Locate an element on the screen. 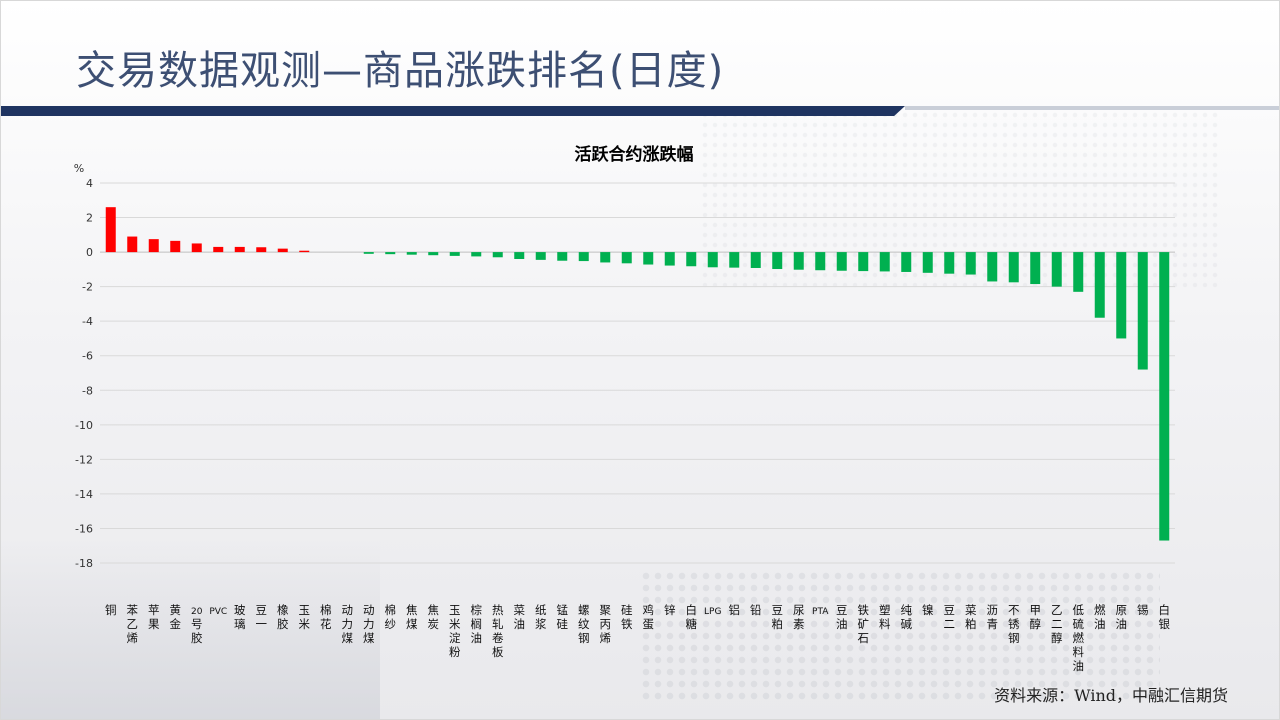 Image resolution: width=1280 pixels, height=720 pixels. x-tick-label: 铝 is located at coordinates (735, 610).